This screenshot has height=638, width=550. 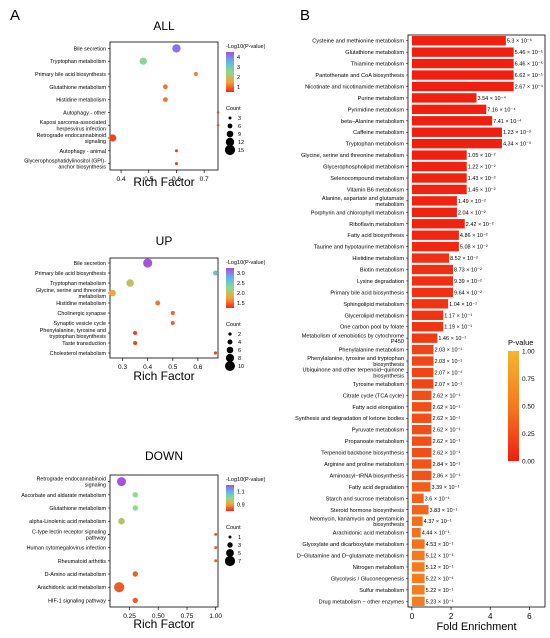 I want to click on pathway-label: Riboflavin metabolism, so click(x=376, y=225).